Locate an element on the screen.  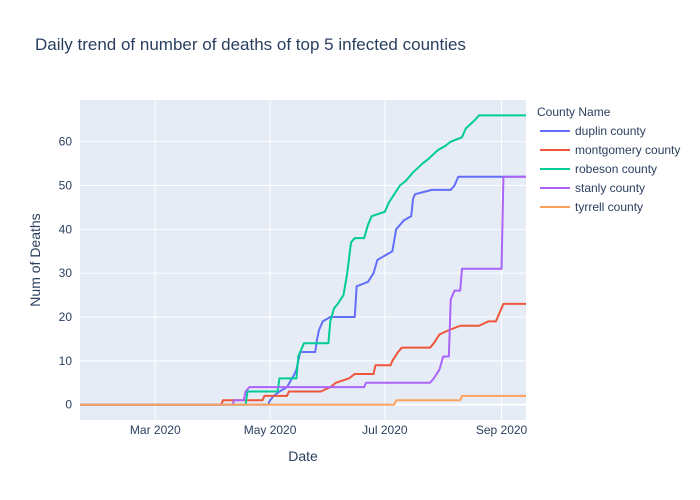
x-tick-label: May 2020 is located at coordinates (270, 430).